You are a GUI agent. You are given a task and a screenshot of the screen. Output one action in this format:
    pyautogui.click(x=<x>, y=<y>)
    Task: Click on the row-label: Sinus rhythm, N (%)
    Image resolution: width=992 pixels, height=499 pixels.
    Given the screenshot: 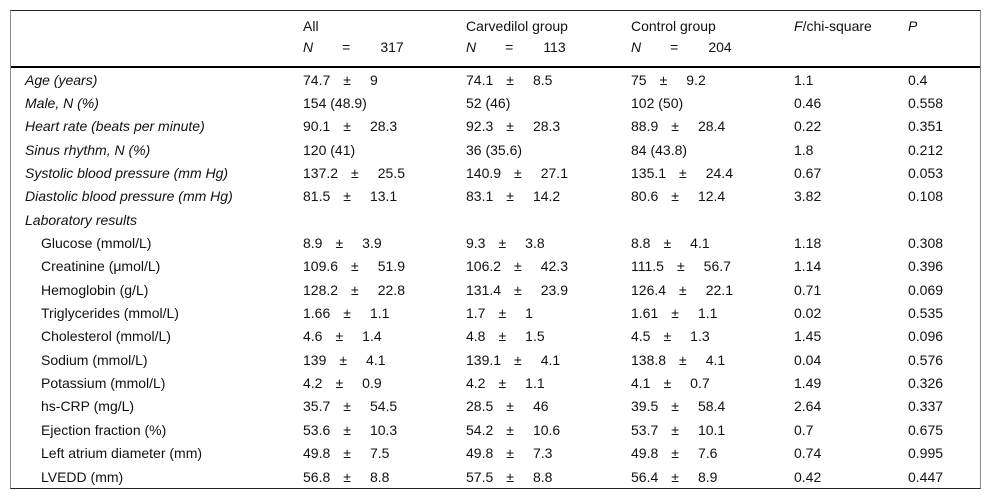 What is the action you would take?
    pyautogui.click(x=88, y=149)
    